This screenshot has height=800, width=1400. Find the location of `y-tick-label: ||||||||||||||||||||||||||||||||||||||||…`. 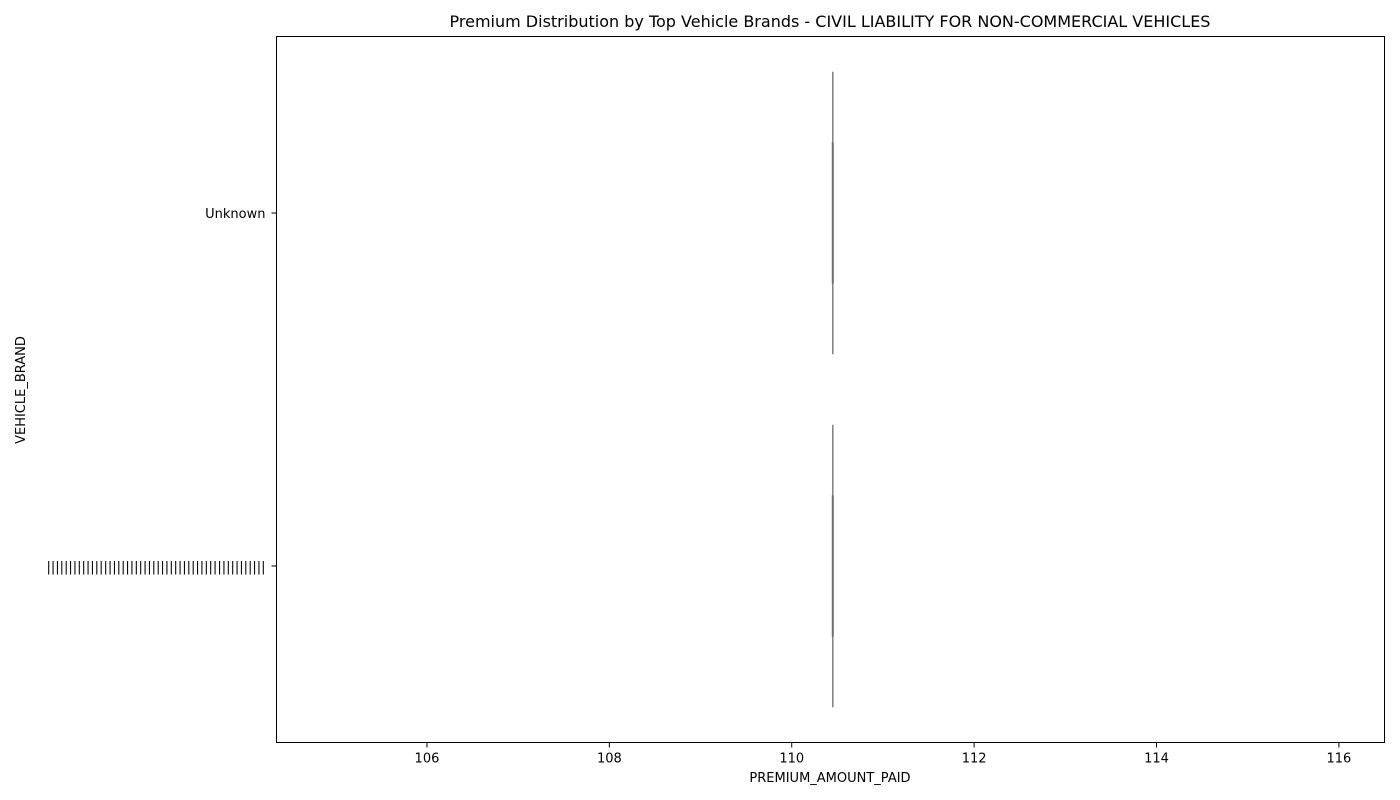

y-tick-label: ||||||||||||||||||||||||||||||||||||||||… is located at coordinates (156, 567).